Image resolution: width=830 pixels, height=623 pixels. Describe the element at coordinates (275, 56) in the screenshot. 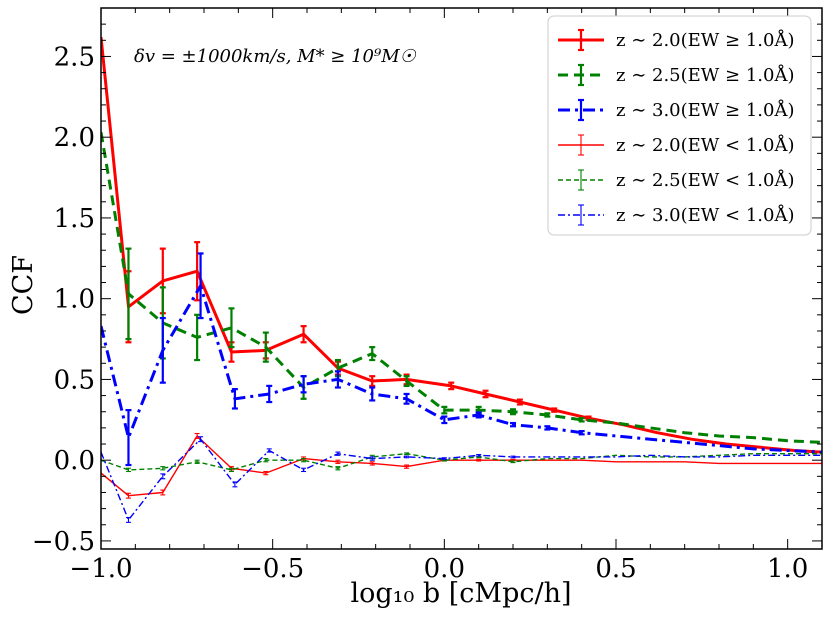

I see `annotation-text: δv = ±1000km/s, M* ≥ 10⁹M☉` at that location.